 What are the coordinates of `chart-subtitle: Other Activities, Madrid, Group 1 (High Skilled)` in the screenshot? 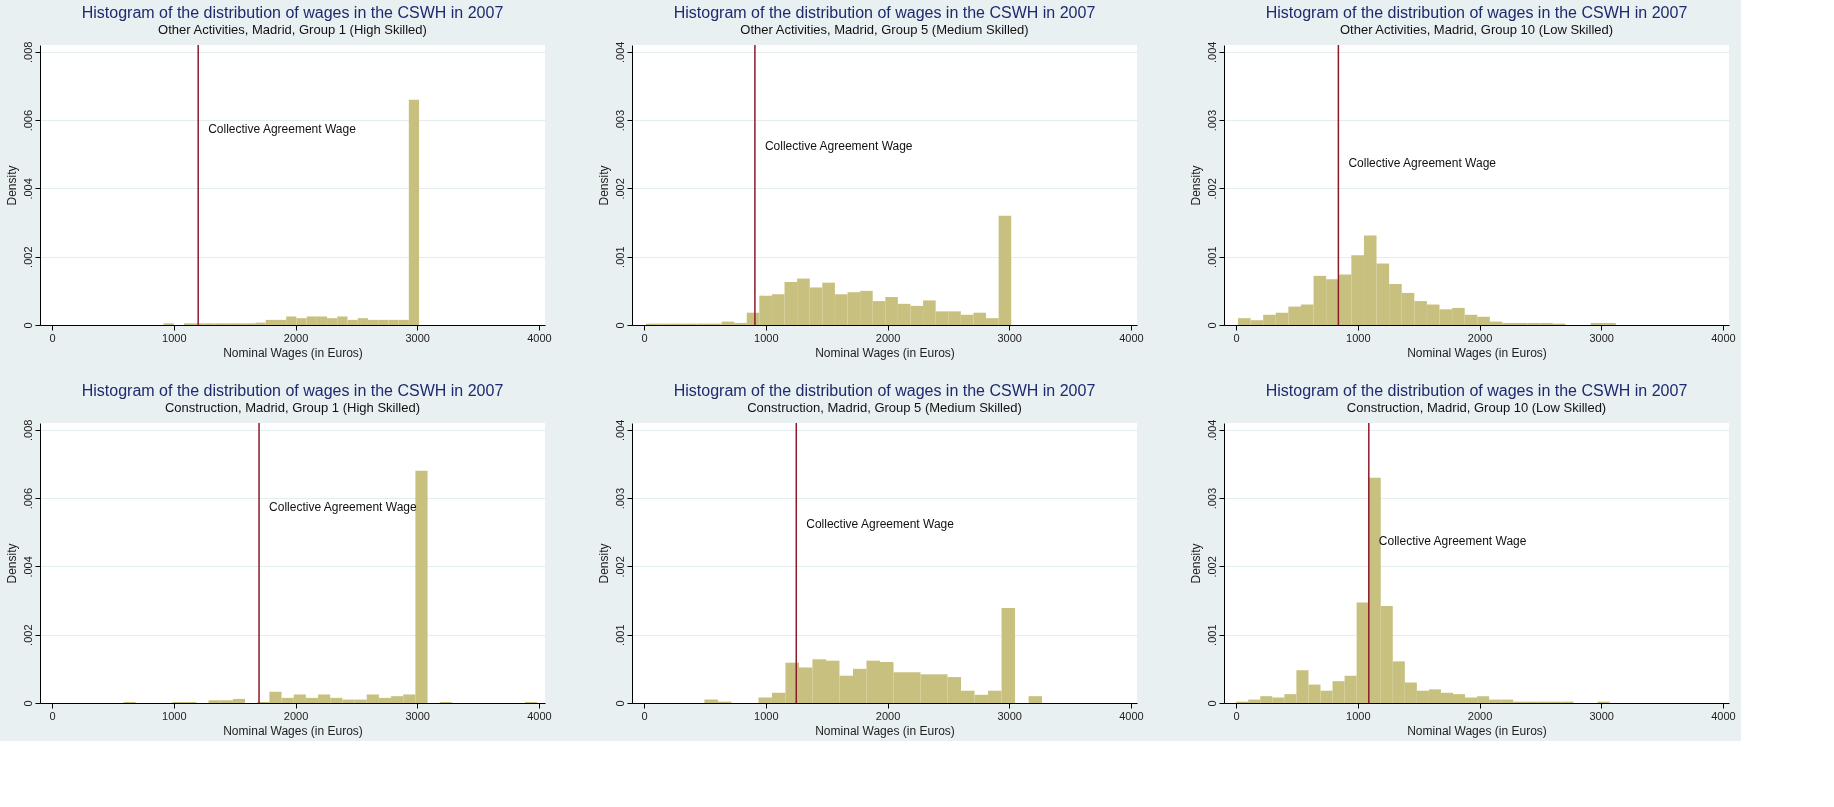 It's located at (292, 30).